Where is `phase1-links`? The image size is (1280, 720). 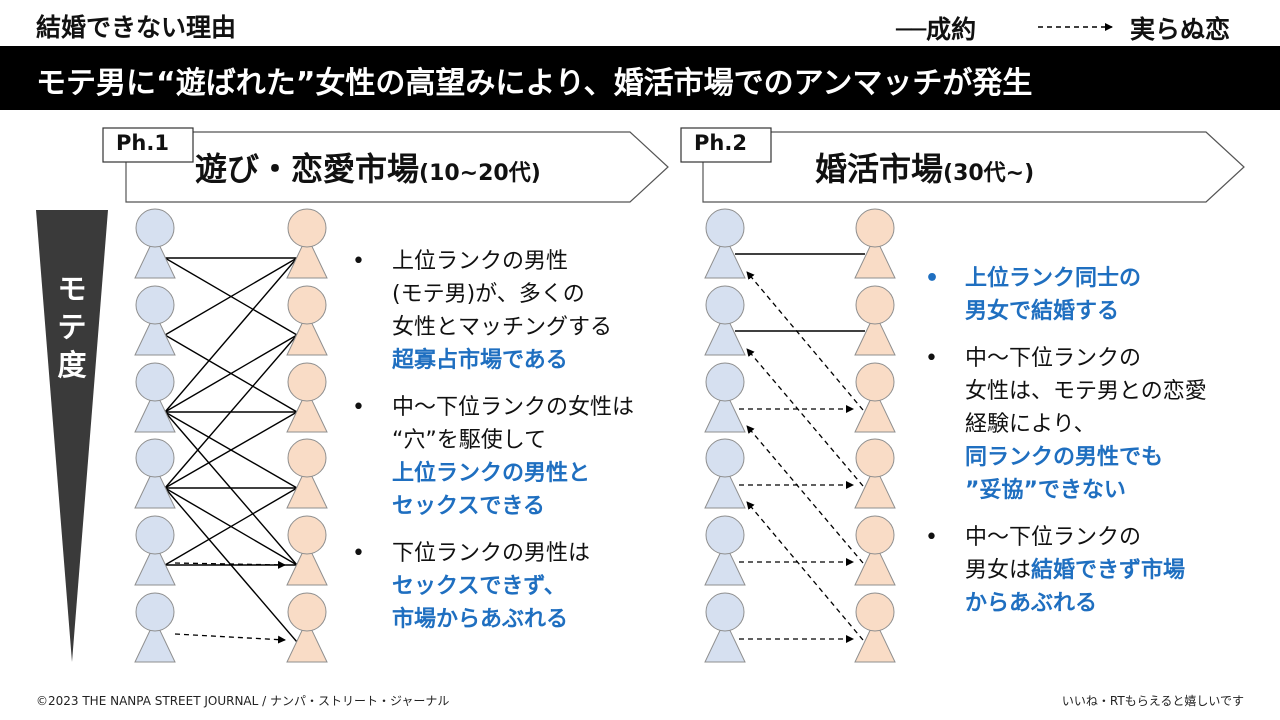
phase1-links is located at coordinates (231, 450).